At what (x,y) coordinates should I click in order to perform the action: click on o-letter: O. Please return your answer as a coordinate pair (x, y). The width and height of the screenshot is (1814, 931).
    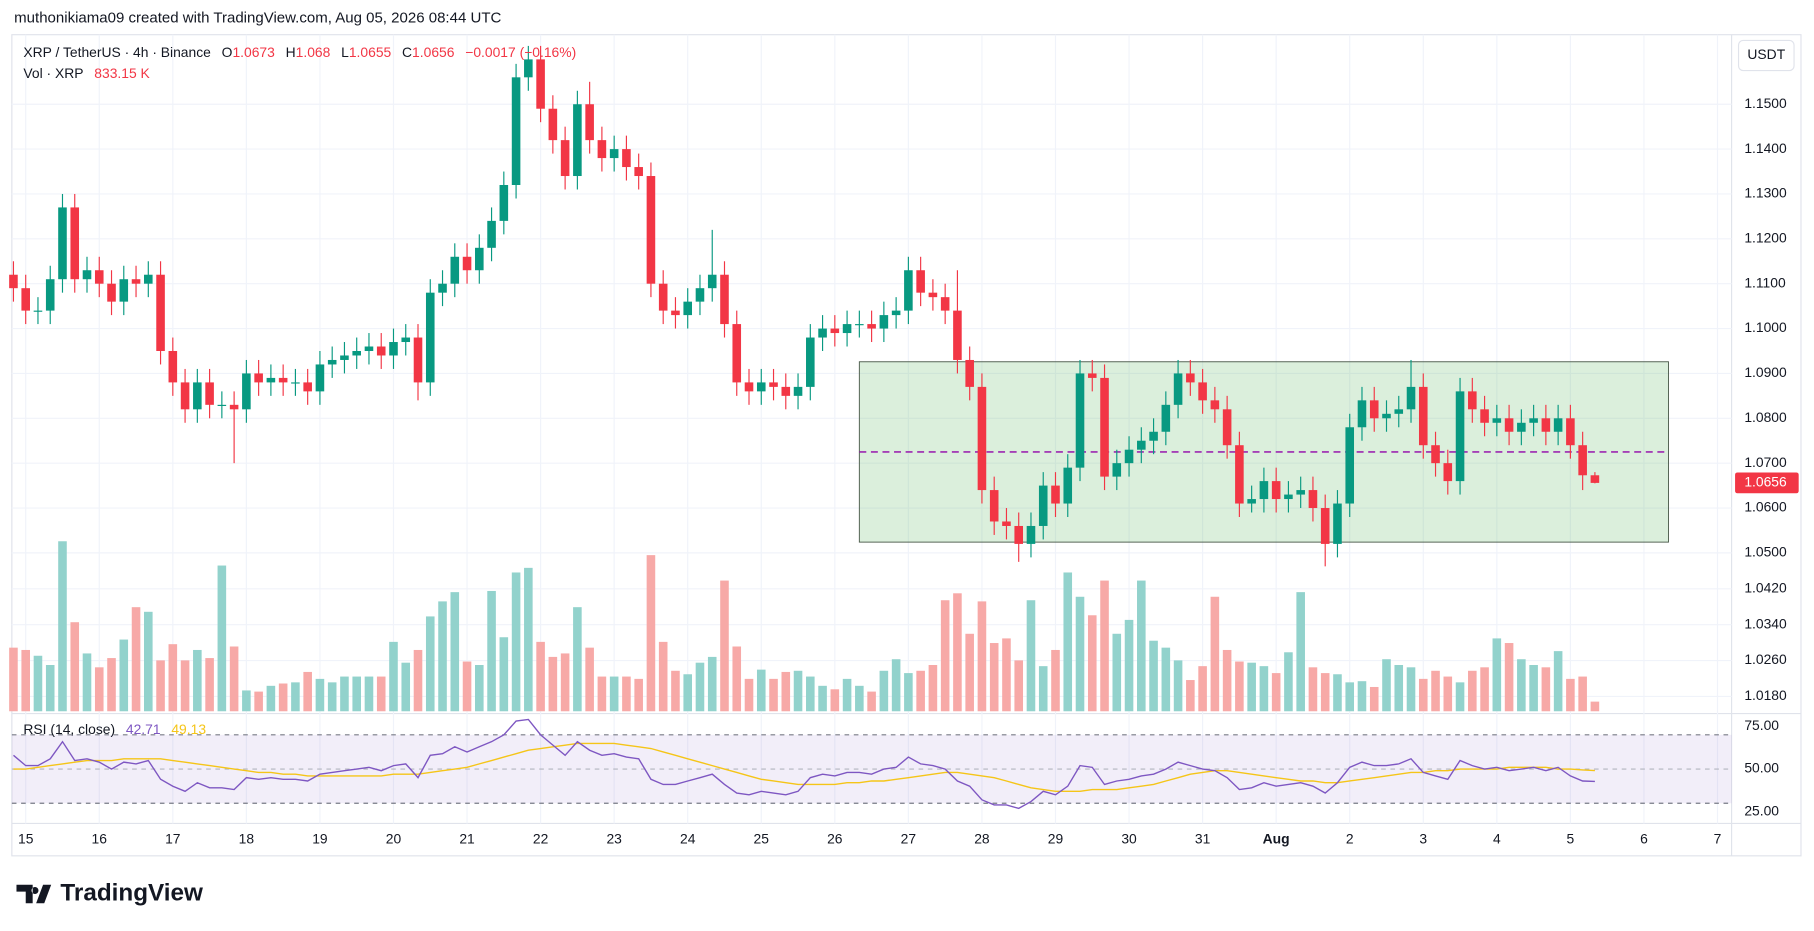
    Looking at the image, I should click on (227, 52).